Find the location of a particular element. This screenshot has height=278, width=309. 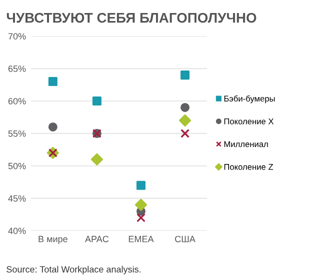

y-tick-label: 60% is located at coordinates (17, 101).